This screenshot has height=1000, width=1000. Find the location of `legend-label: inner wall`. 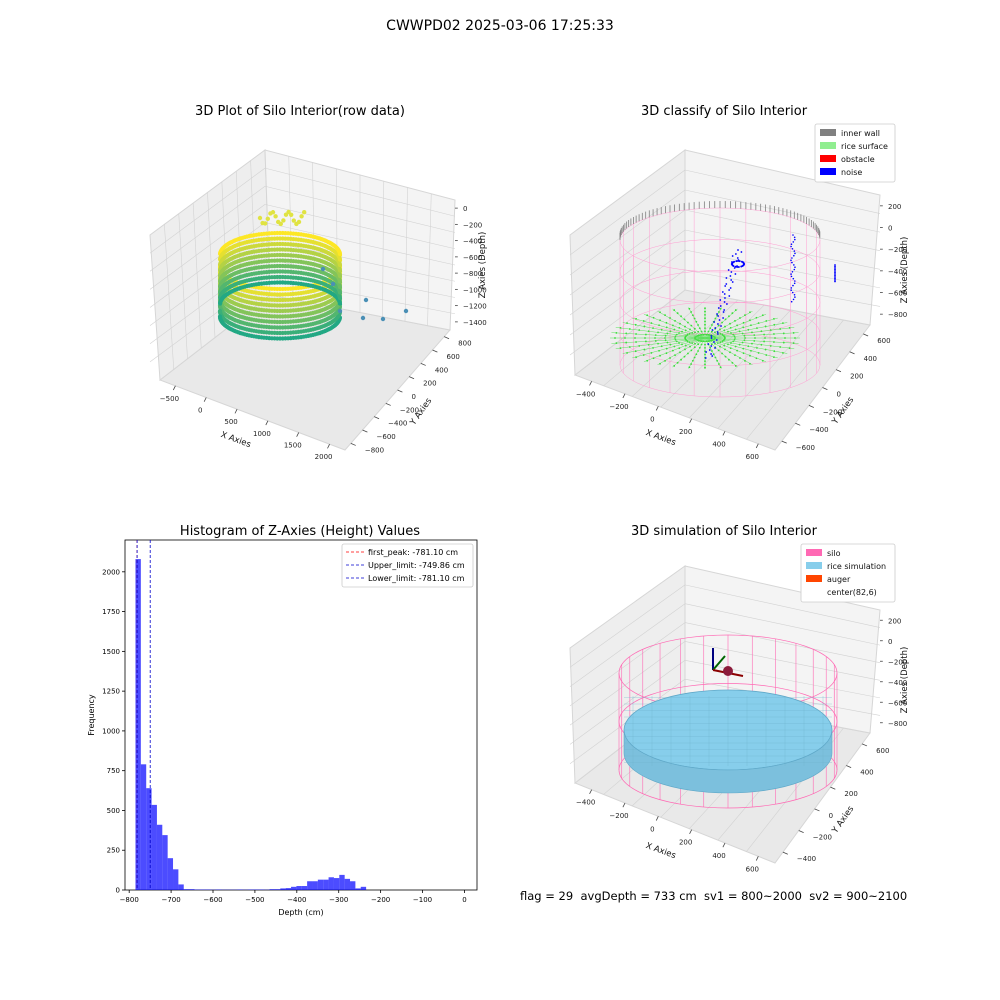

legend-label: inner wall is located at coordinates (860, 133).